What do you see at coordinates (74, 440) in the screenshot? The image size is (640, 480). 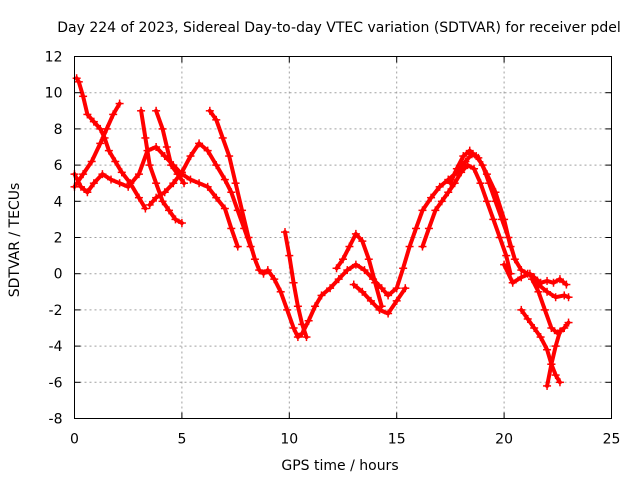 I see `x-tick-label: 0` at bounding box center [74, 440].